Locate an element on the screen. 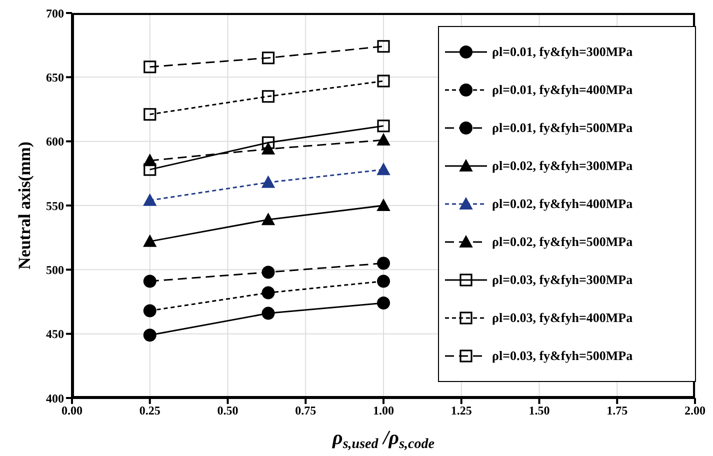 The image size is (713, 456). legend-label: ρl=0.03, fy&fyh=400MPa is located at coordinates (562, 318).